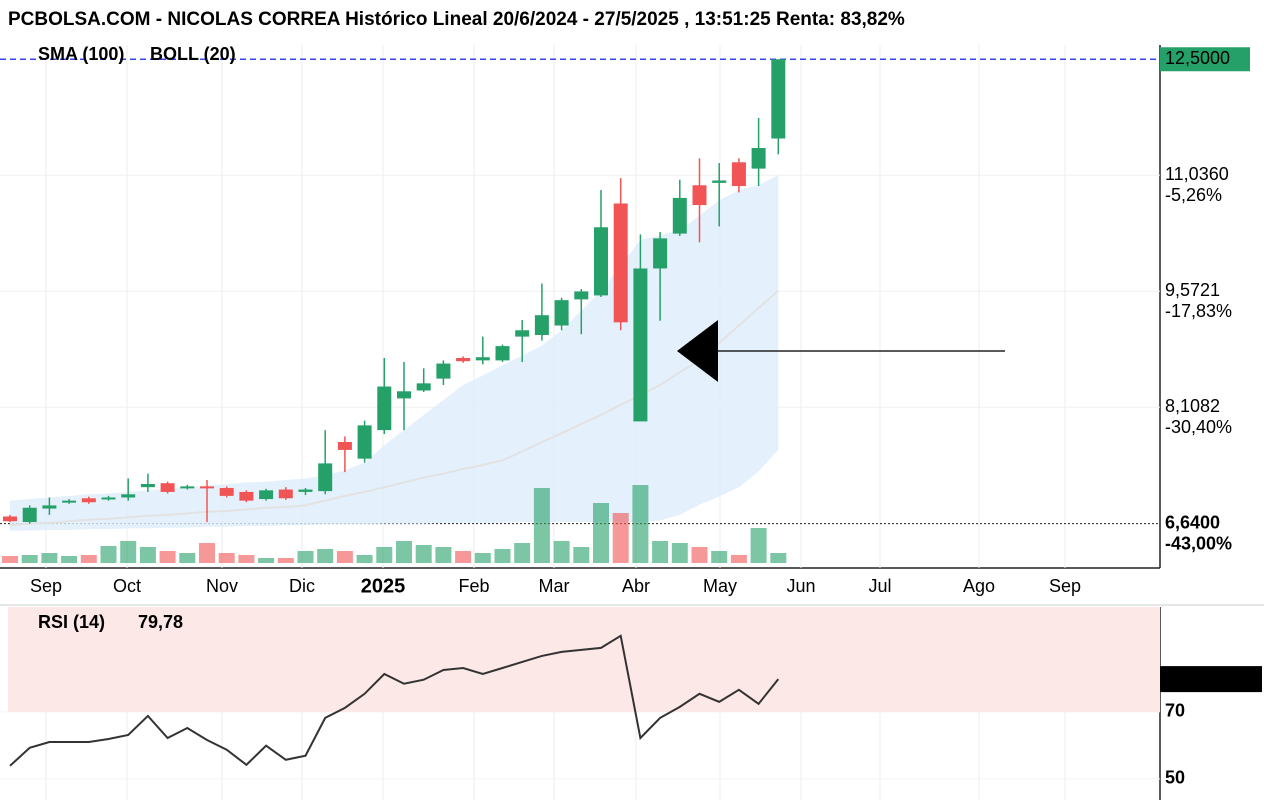 The image size is (1264, 808). I want to click on x-tick-label: Sep, so click(46, 586).